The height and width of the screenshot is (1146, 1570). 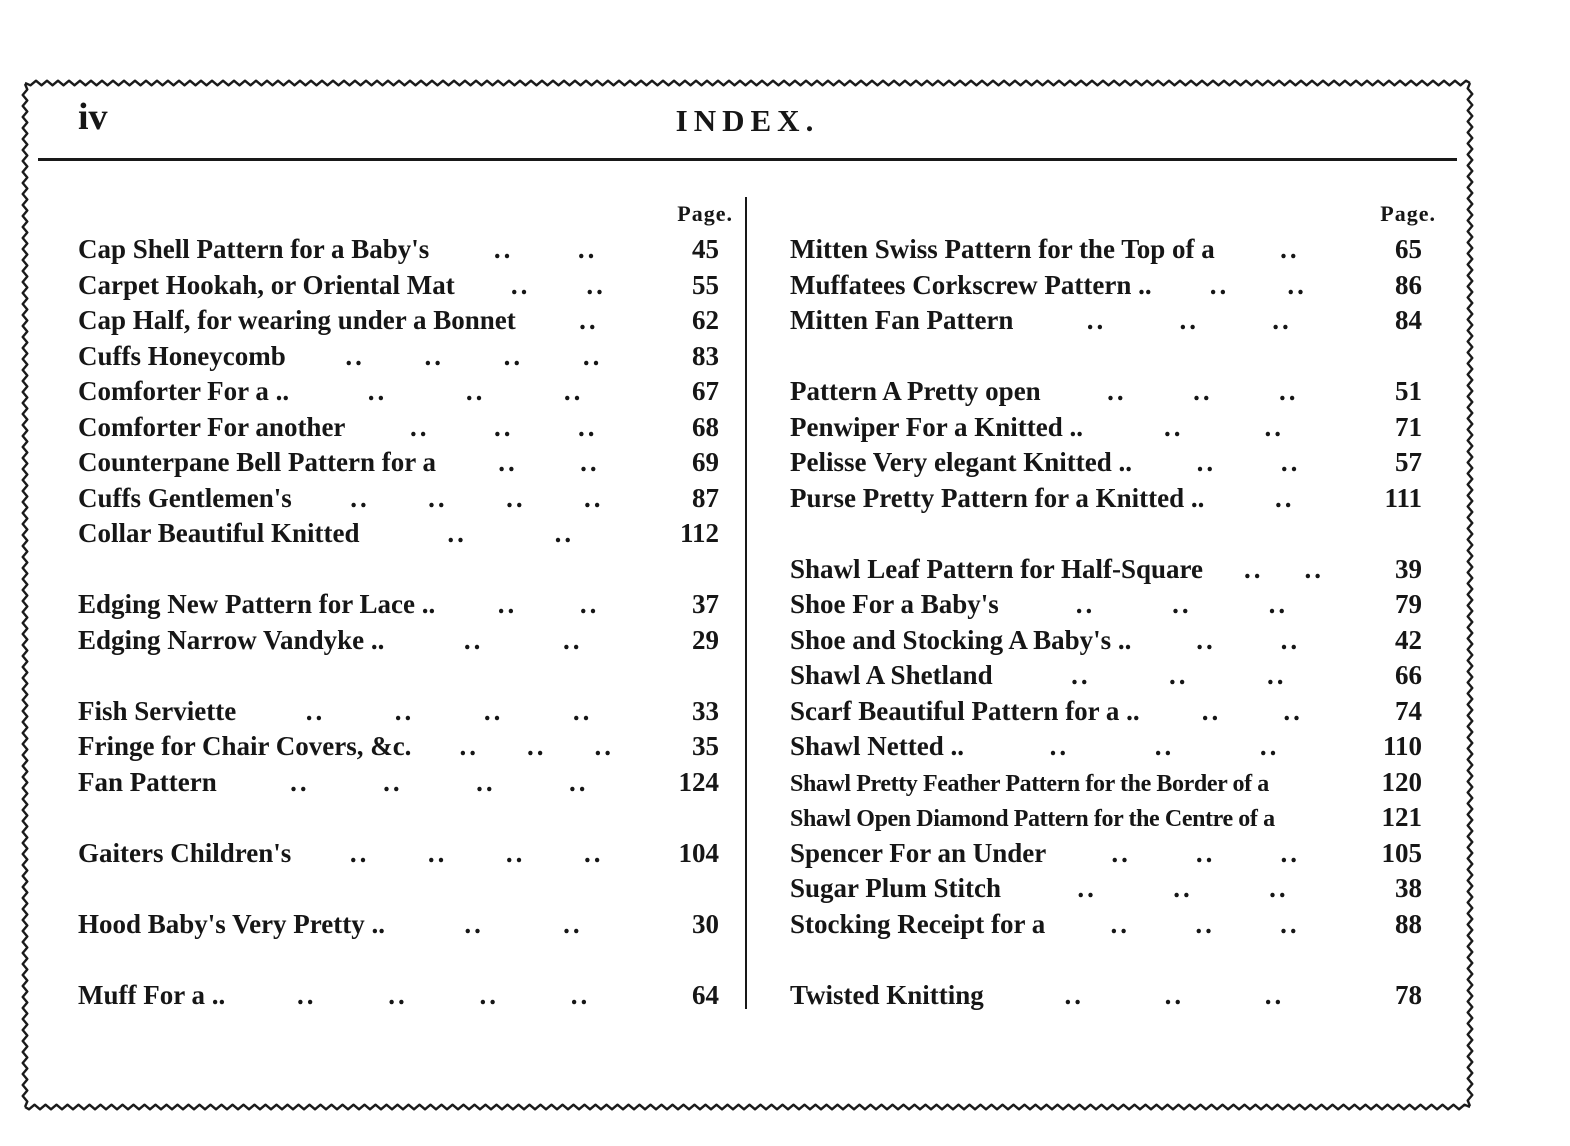 I want to click on index-entry: Edging Narrow Vandyke ...... 29, so click(x=398, y=641).